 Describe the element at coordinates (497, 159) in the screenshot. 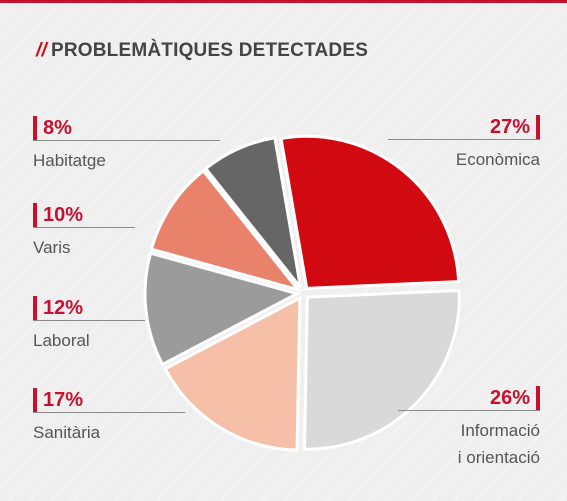

I see `category-label: Econòmica` at that location.